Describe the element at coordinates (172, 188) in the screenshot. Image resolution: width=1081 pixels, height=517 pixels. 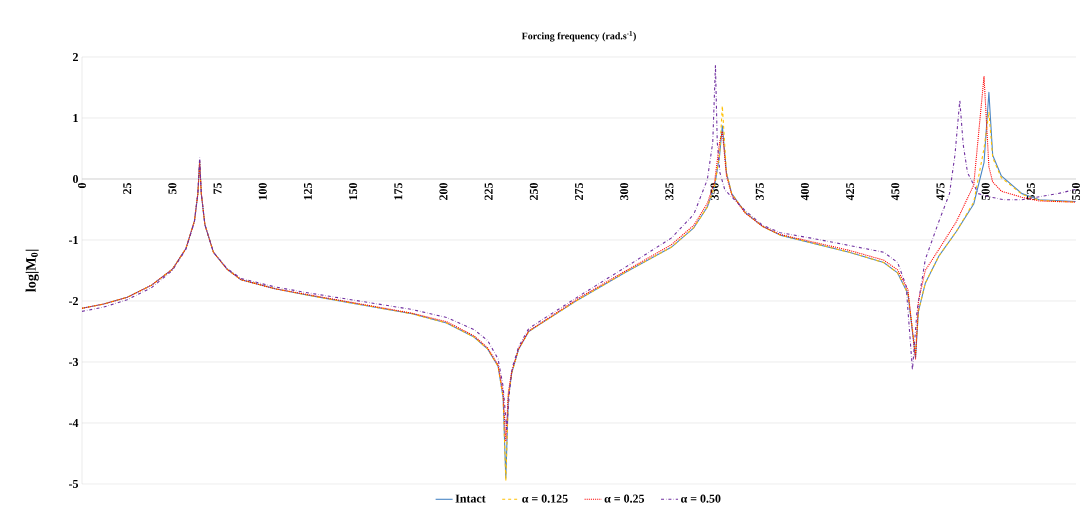
I see `x-tick-label: 50` at that location.